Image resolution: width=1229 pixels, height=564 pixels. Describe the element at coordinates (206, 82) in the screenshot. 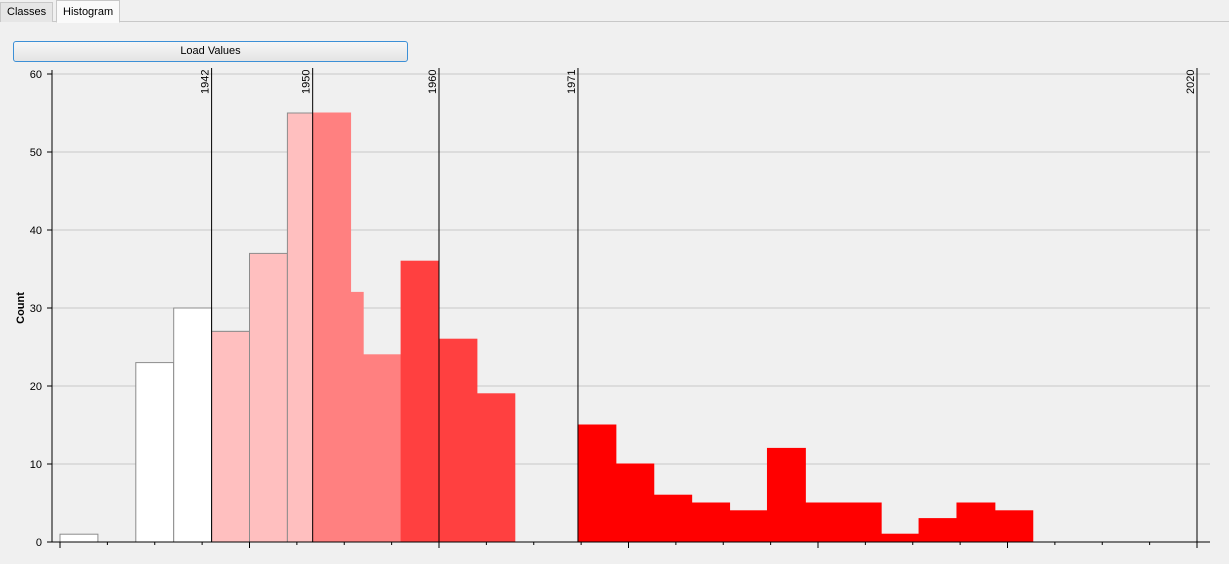

I see `class-break-label: 1942` at that location.